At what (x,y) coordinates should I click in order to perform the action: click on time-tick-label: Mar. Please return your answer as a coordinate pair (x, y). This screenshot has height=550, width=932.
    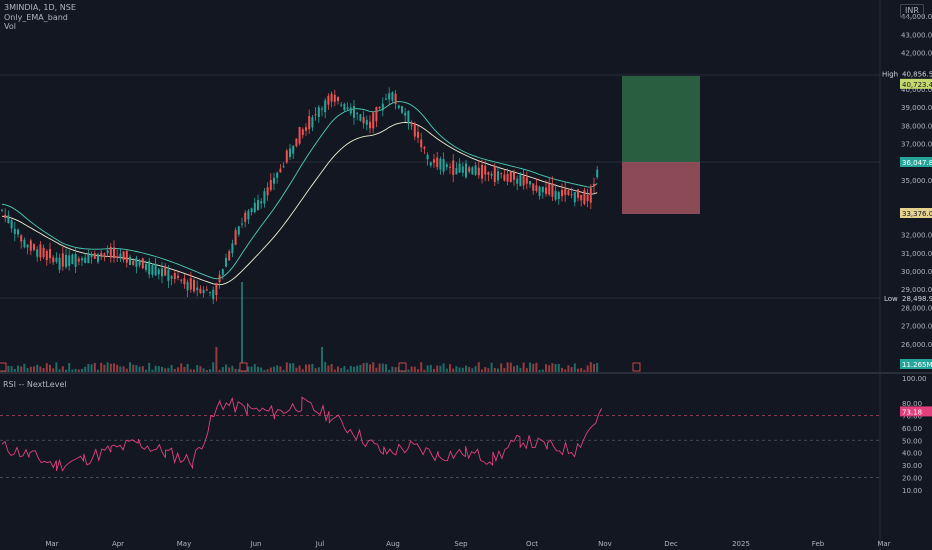
    Looking at the image, I should click on (883, 544).